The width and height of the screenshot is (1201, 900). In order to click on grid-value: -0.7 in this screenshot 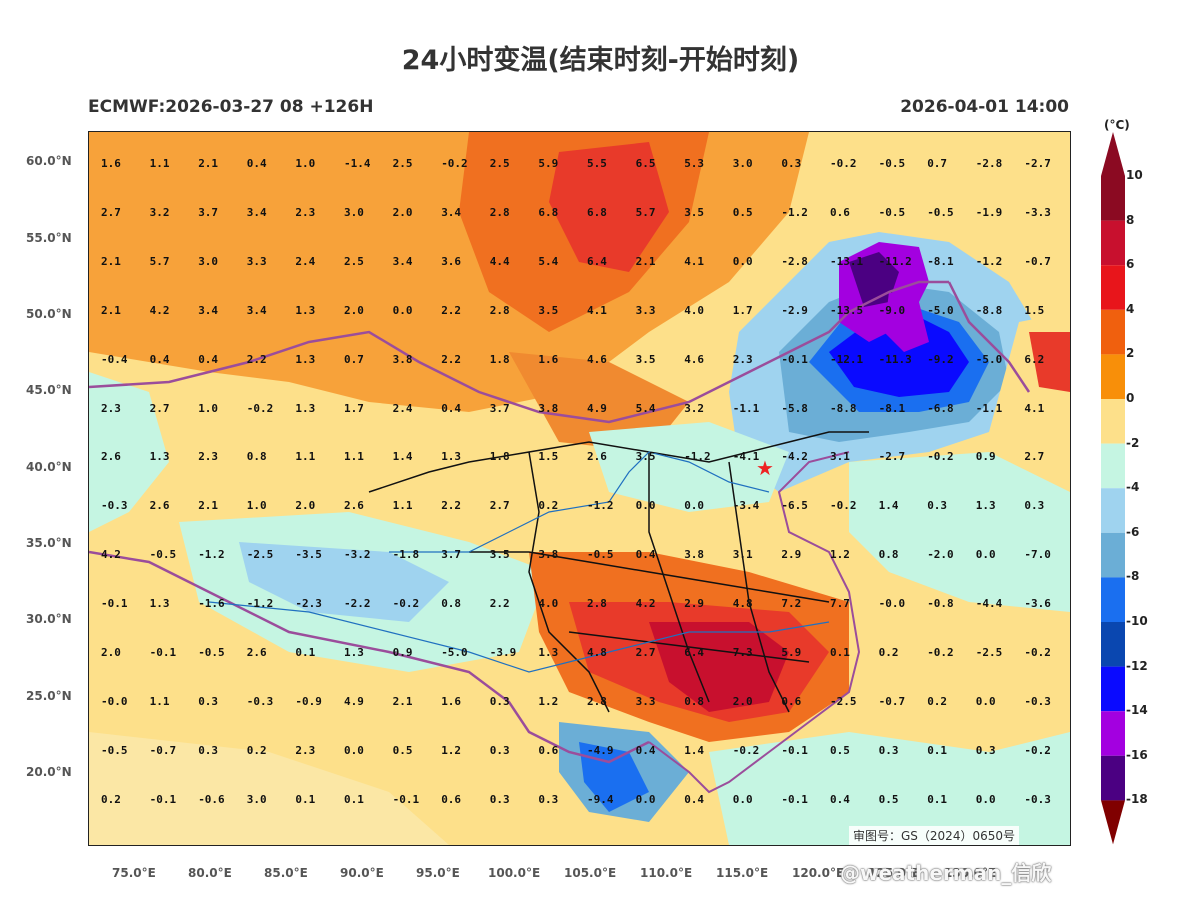, I will do `click(892, 701)`.